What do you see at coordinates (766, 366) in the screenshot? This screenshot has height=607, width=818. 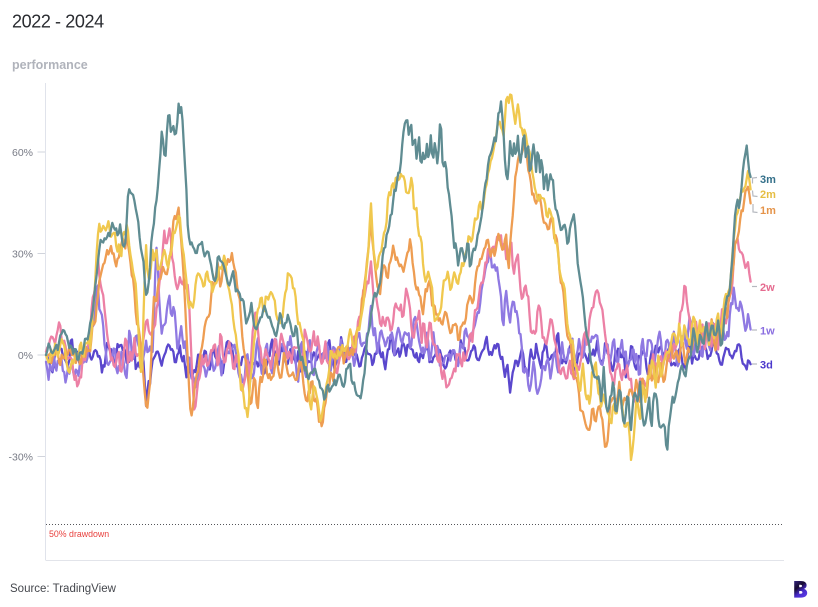 I see `svg-text: 3d` at bounding box center [766, 366].